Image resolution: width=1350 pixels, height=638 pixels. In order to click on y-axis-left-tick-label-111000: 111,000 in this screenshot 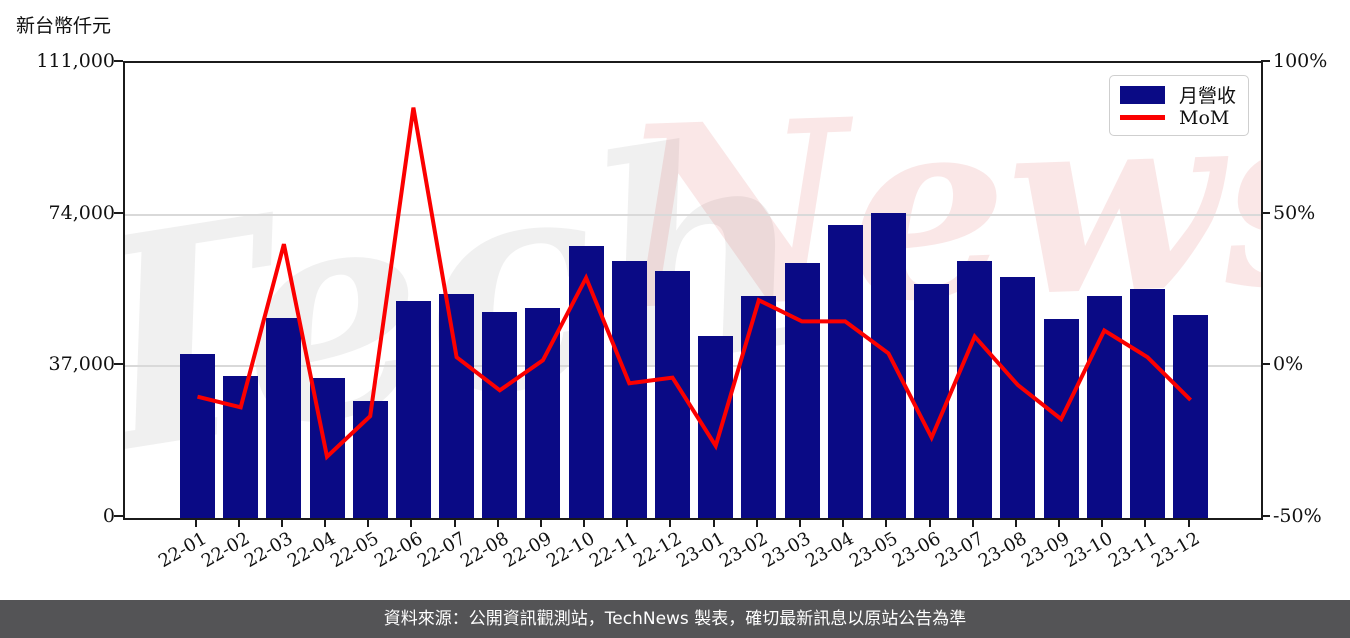, I will do `click(75, 61)`.